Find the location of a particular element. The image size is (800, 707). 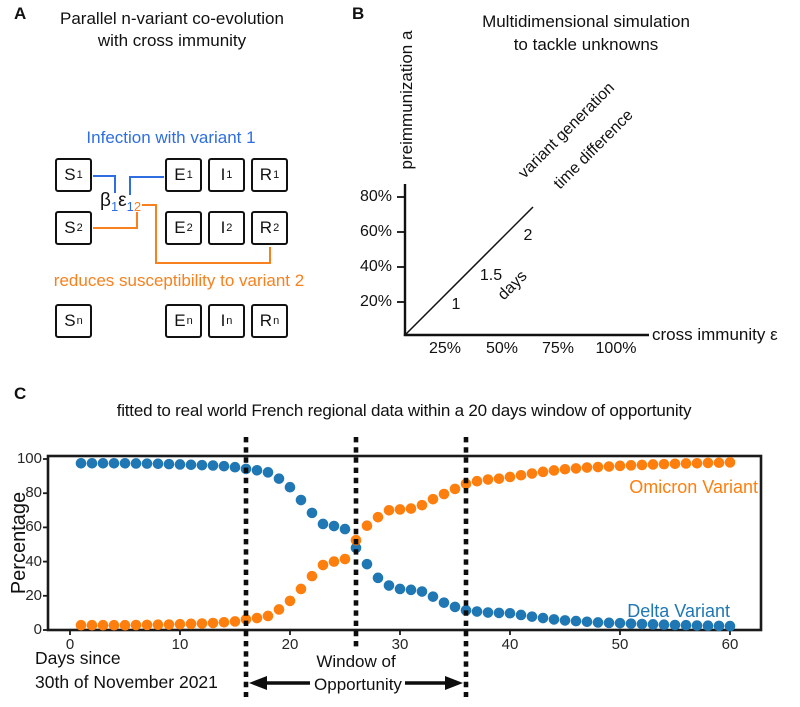

window-arrow-right-head is located at coordinates (454, 683).